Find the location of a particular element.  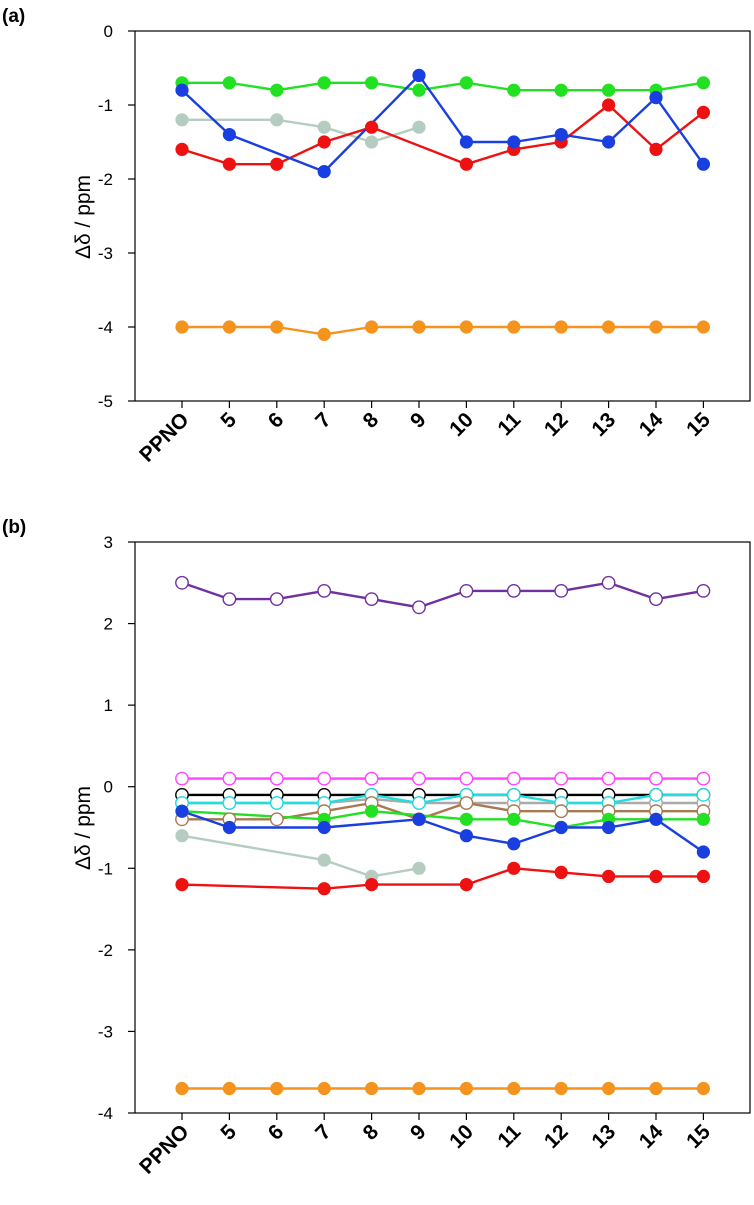

x-tick-label: 12 is located at coordinates (556, 424).